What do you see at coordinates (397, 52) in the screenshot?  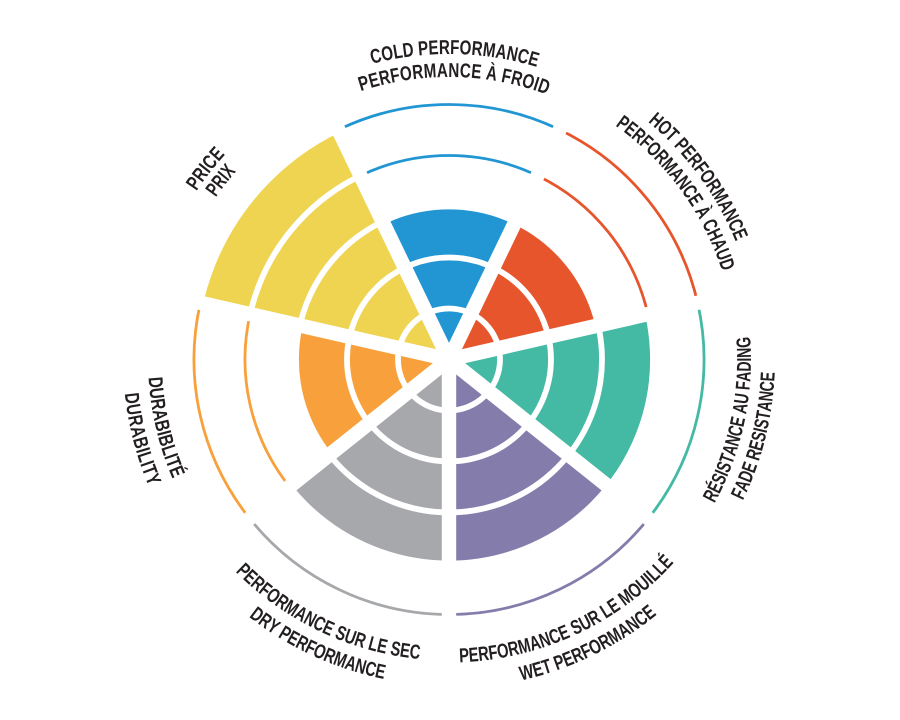 I see `svg-text: L` at bounding box center [397, 52].